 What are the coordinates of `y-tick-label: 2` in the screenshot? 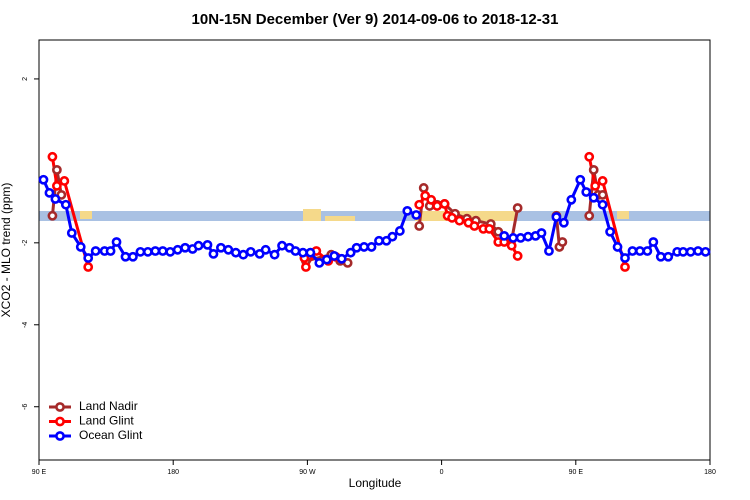 It's located at (25, 79).